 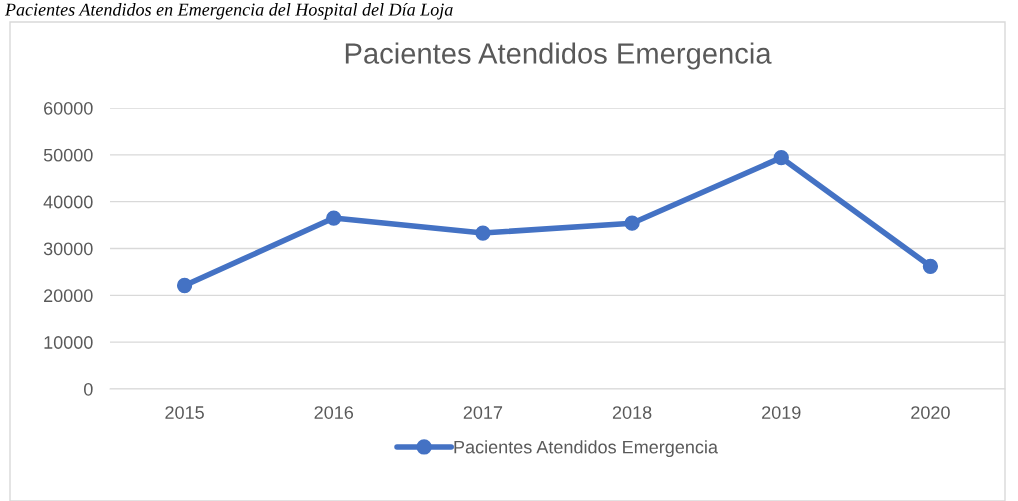 What do you see at coordinates (334, 412) in the screenshot?
I see `x-tick-label: 2016` at bounding box center [334, 412].